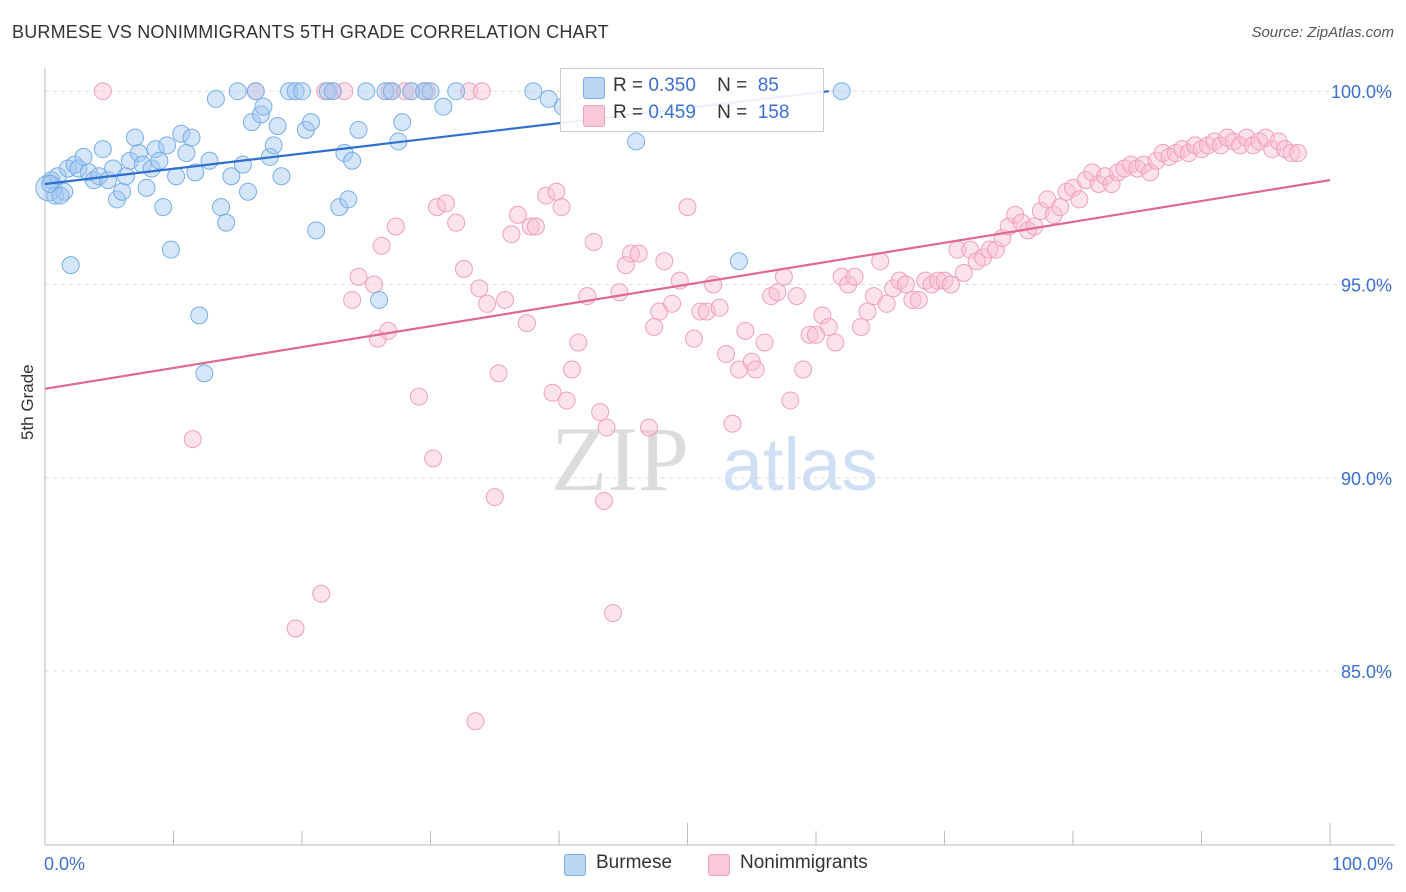 This screenshot has height=892, width=1406. Describe the element at coordinates (594, 116) in the screenshot. I see `legend-swatch-nonimmigrants` at that location.